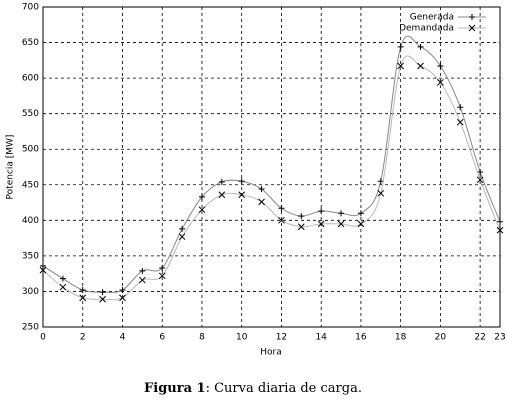 The height and width of the screenshot is (400, 507). What do you see at coordinates (441, 338) in the screenshot?
I see `x-tick-label: 20` at bounding box center [441, 338].